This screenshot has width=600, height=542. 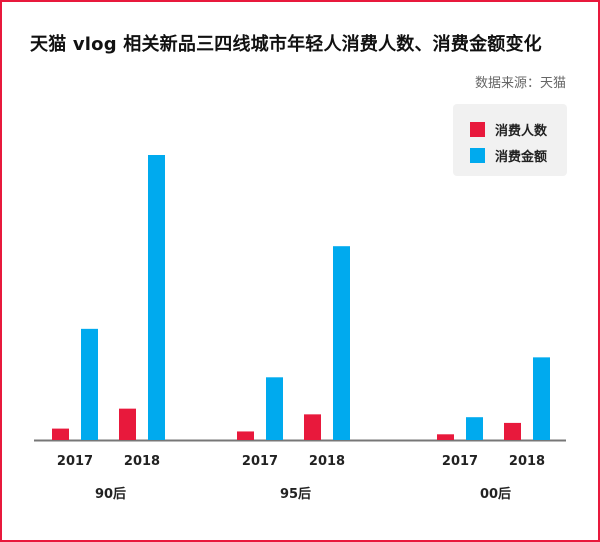 I want to click on bar-people-90后-2018, so click(x=127, y=424).